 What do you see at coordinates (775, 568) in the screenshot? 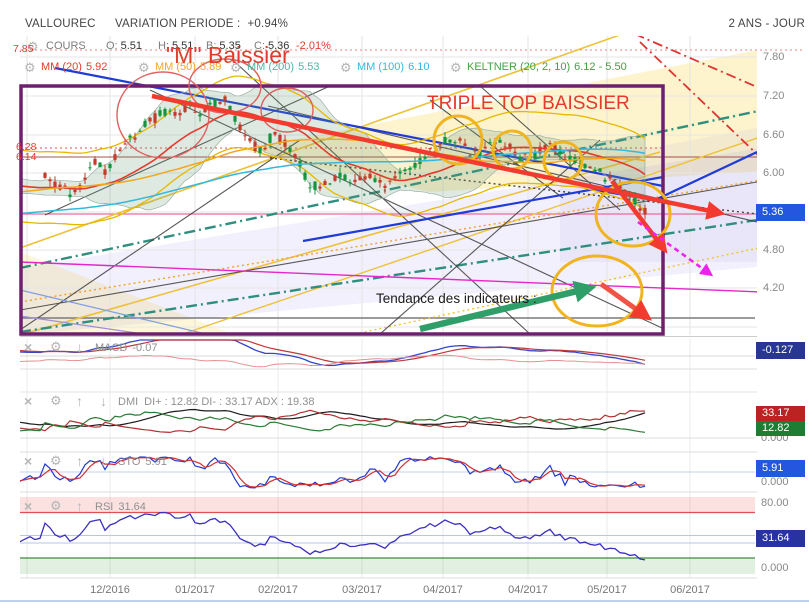
I see `rsi-zero-label: 0.000` at bounding box center [775, 568].